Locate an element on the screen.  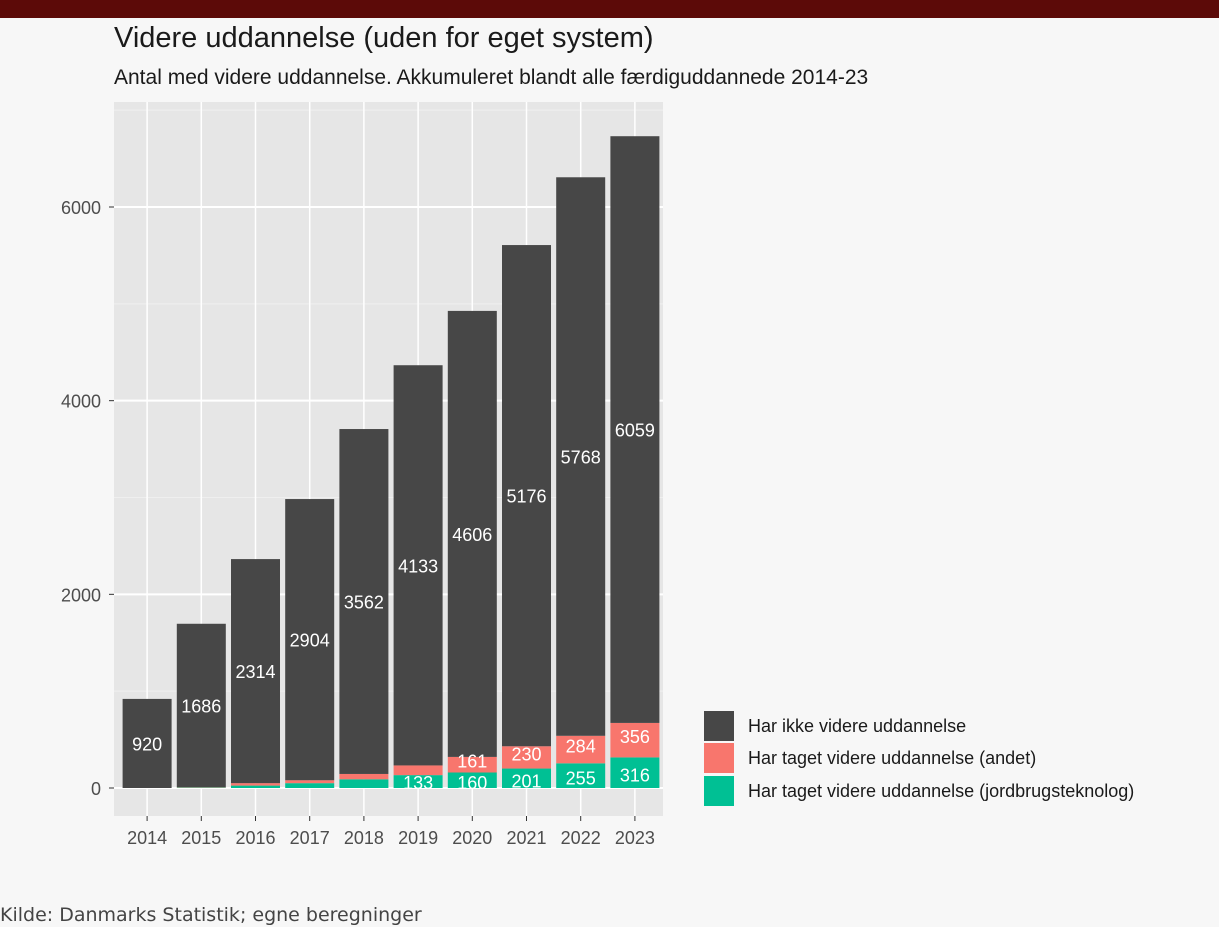
data-label-ikke-videre-2022: 5768 is located at coordinates (581, 458).